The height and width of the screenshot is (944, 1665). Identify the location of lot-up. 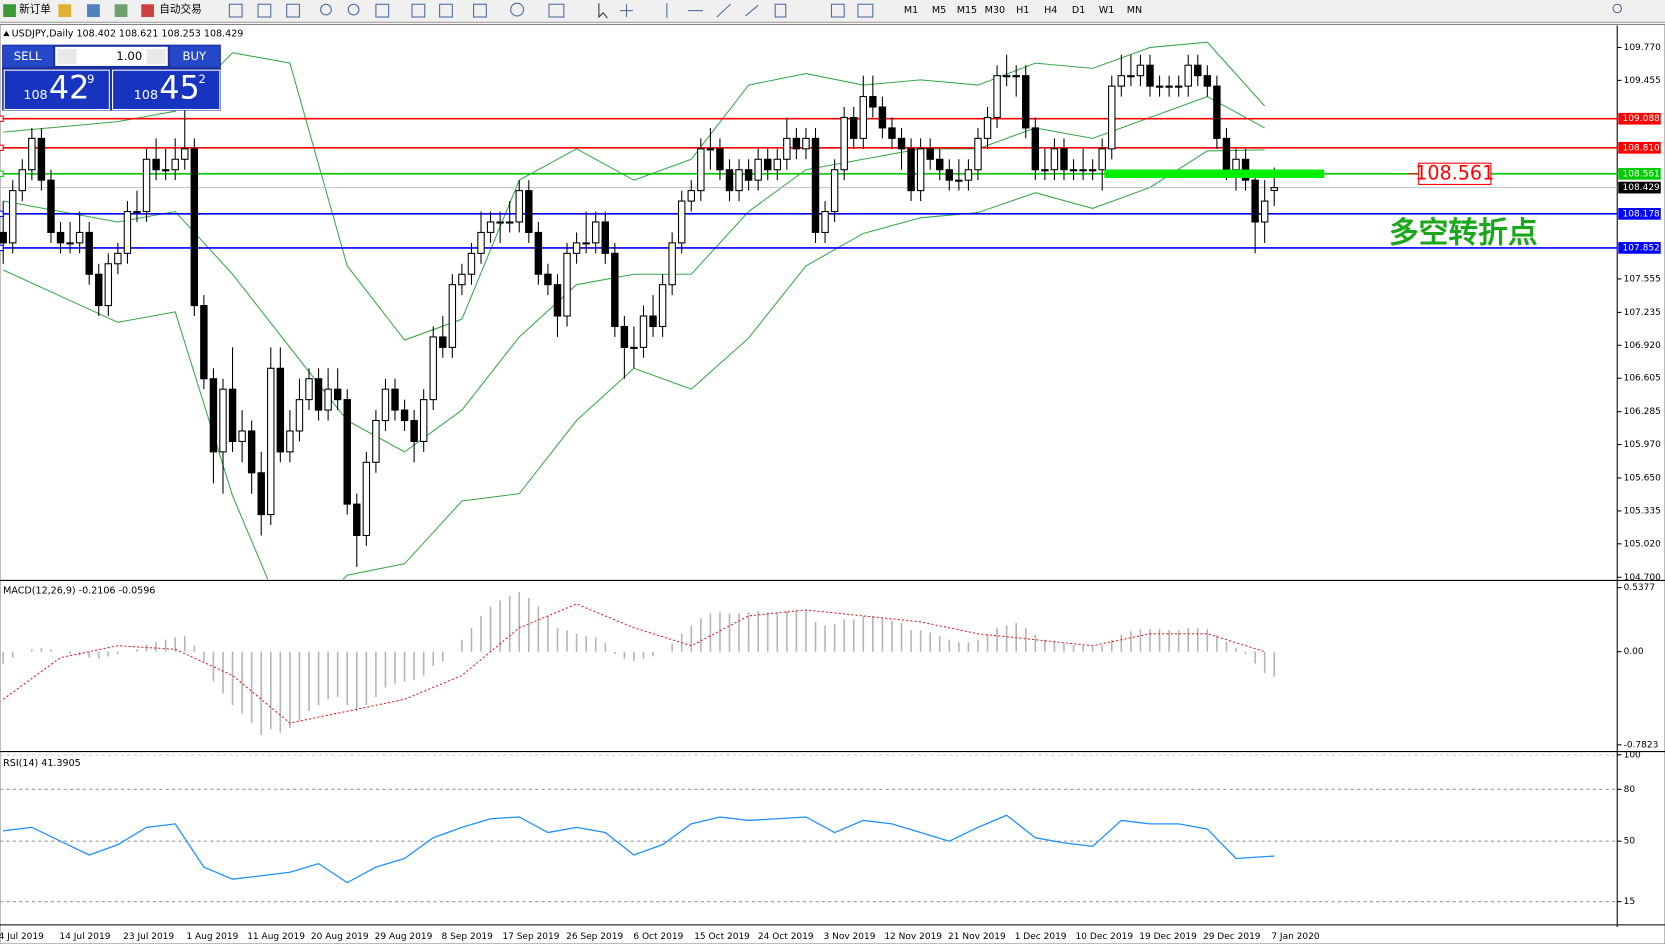
(156, 56).